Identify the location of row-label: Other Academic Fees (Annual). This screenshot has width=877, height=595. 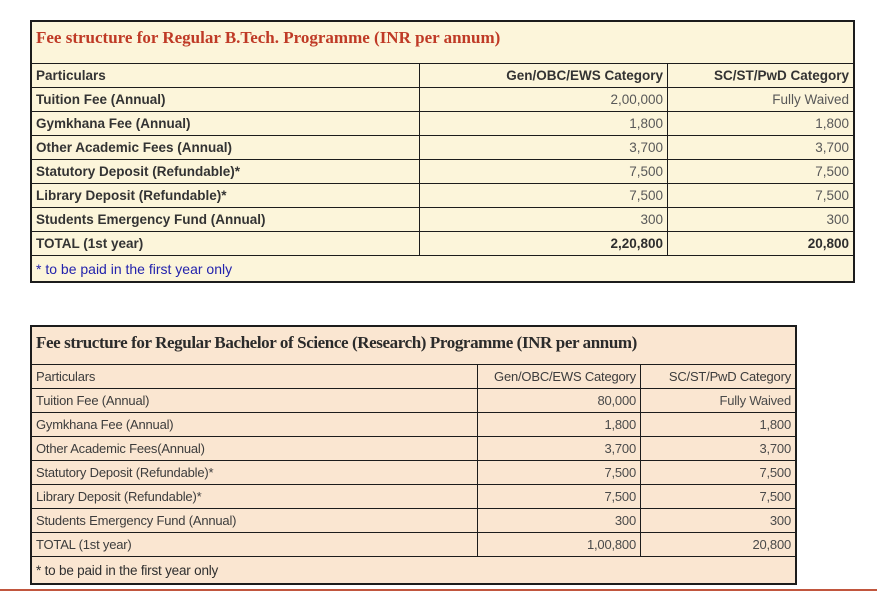
(226, 147).